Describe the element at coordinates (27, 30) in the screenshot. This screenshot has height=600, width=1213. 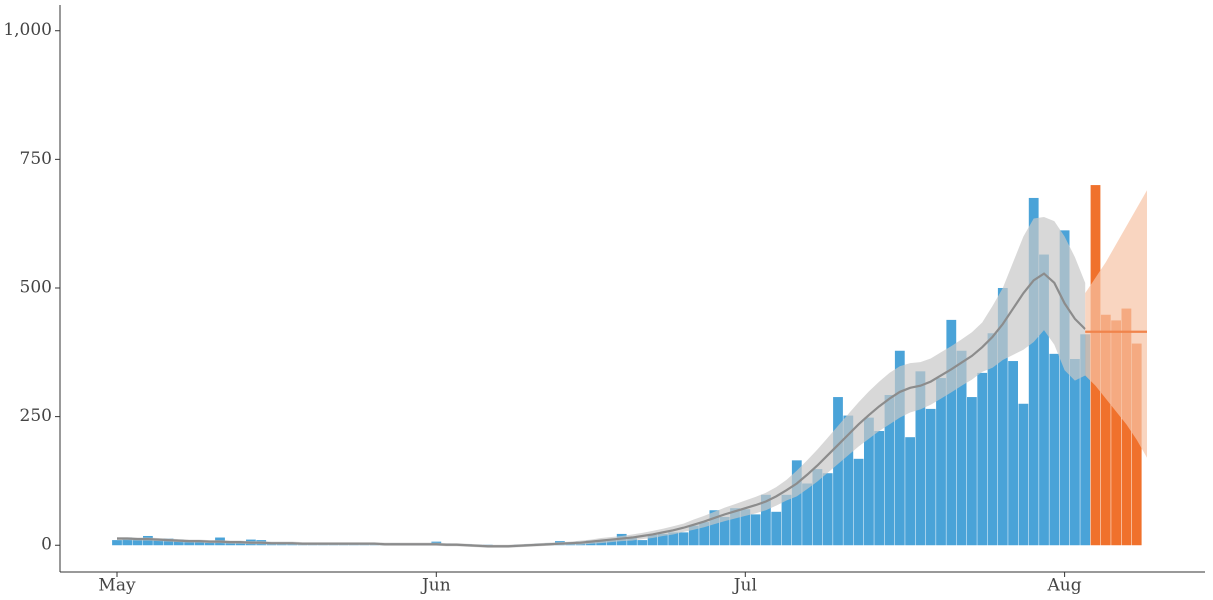
I see `y-tick-label: 1,000` at that location.